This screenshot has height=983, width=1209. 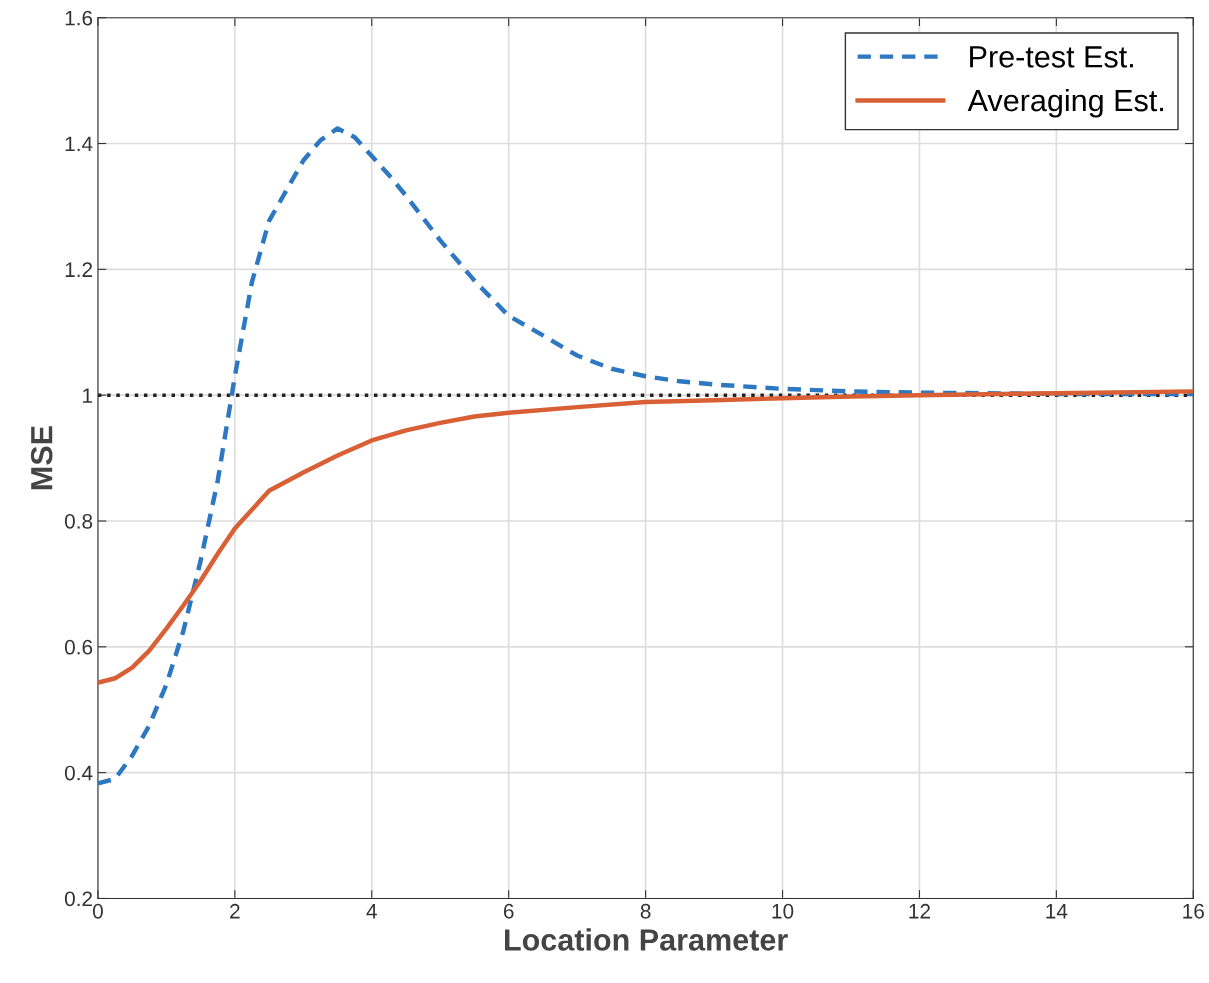 What do you see at coordinates (508, 911) in the screenshot?
I see `x-tick-label: 6` at bounding box center [508, 911].